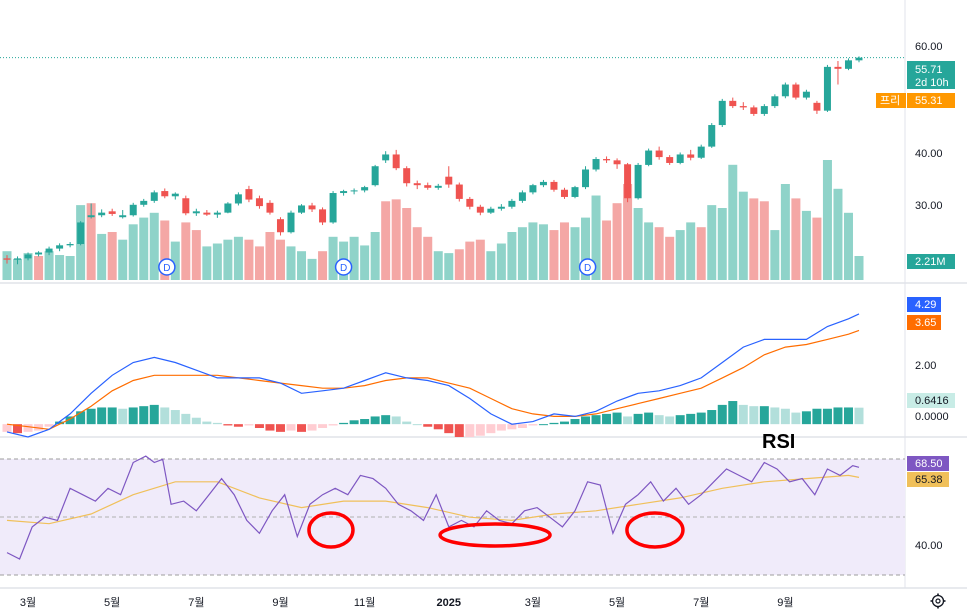 This screenshot has height=615, width=967. I want to click on signal-badge: 3.65, so click(924, 322).